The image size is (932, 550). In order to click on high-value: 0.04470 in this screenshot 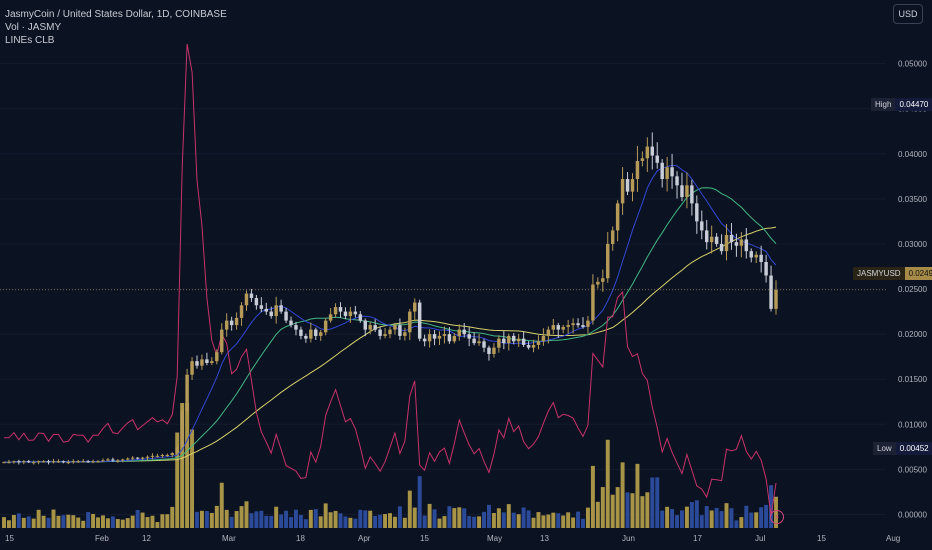, I will do `click(913, 104)`.